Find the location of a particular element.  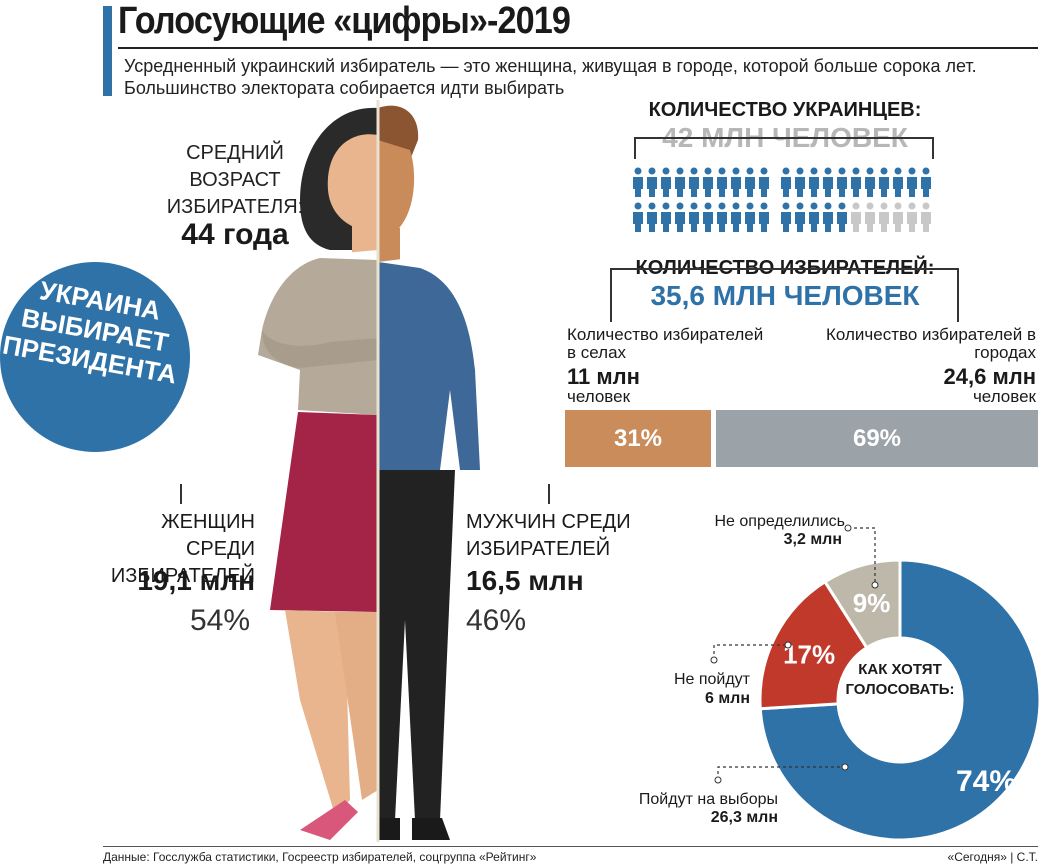

donut-slice-label: 9% is located at coordinates (872, 603).